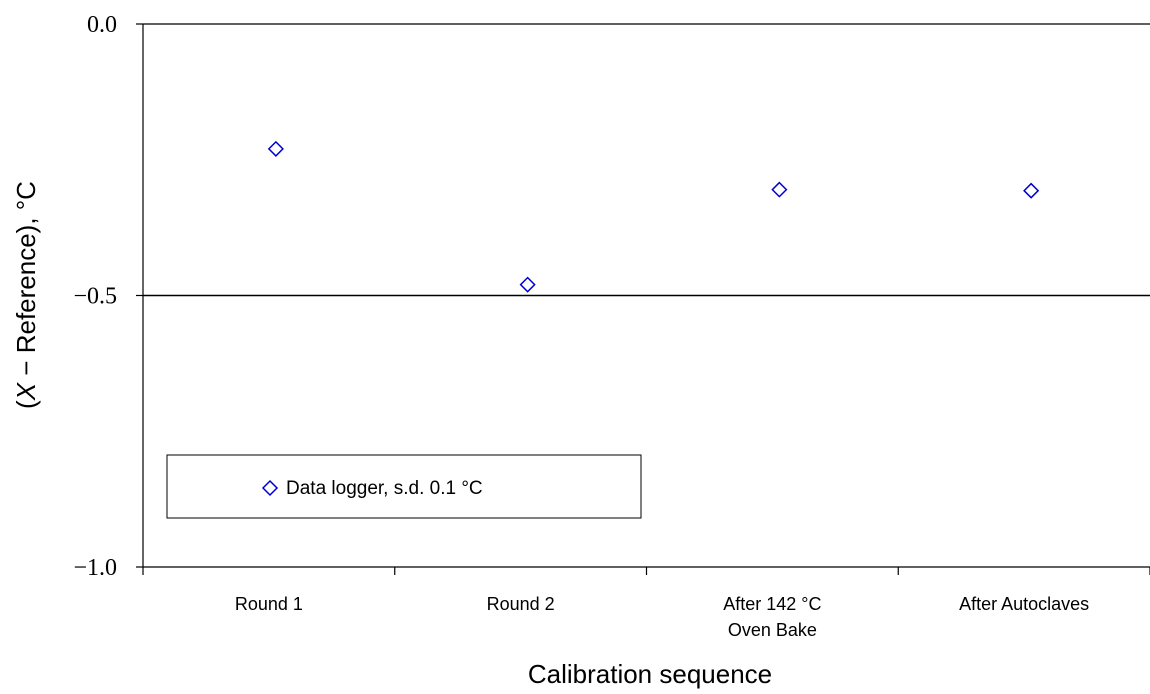 The image size is (1150, 694). What do you see at coordinates (772, 617) in the screenshot?
I see `x-tick-label: After 142 °C Oven Bake` at bounding box center [772, 617].